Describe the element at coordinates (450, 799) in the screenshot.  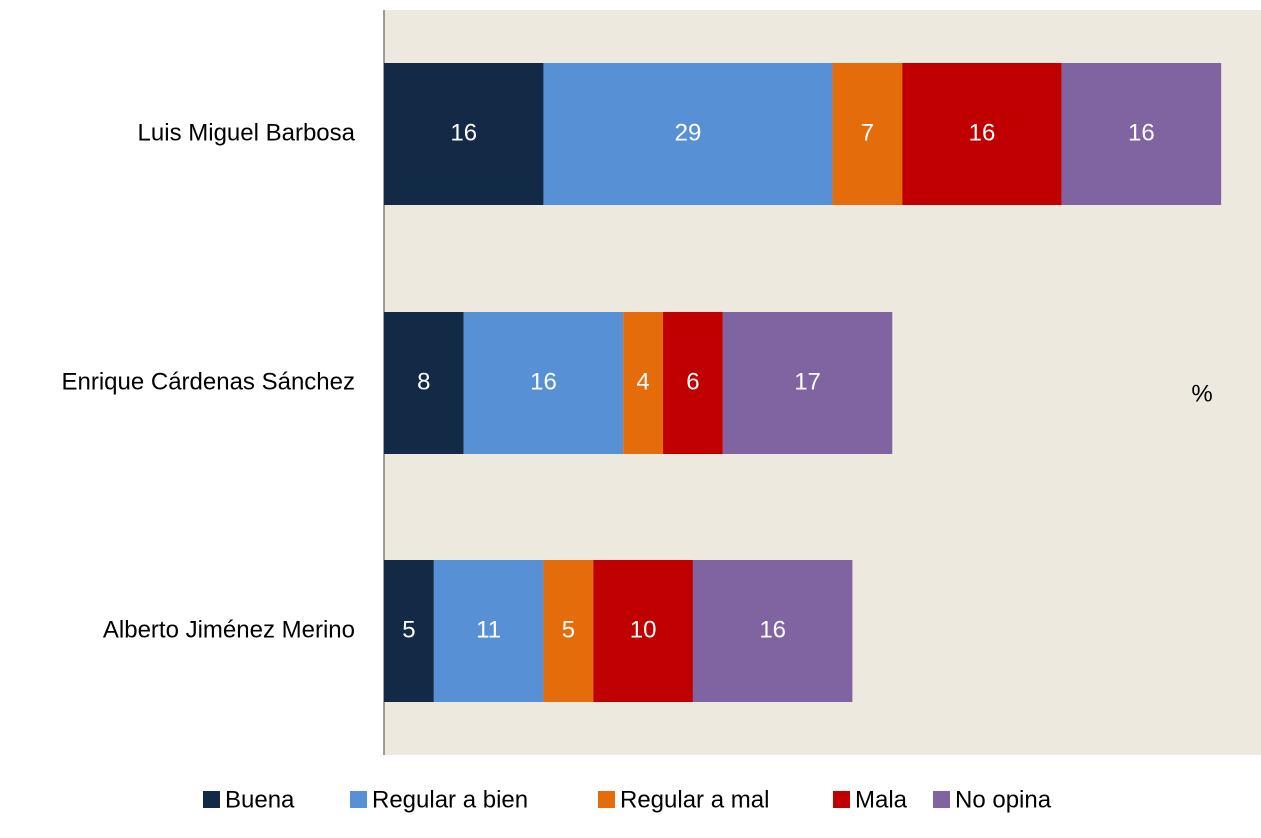
I see `legend-label: Regular a bien` at that location.